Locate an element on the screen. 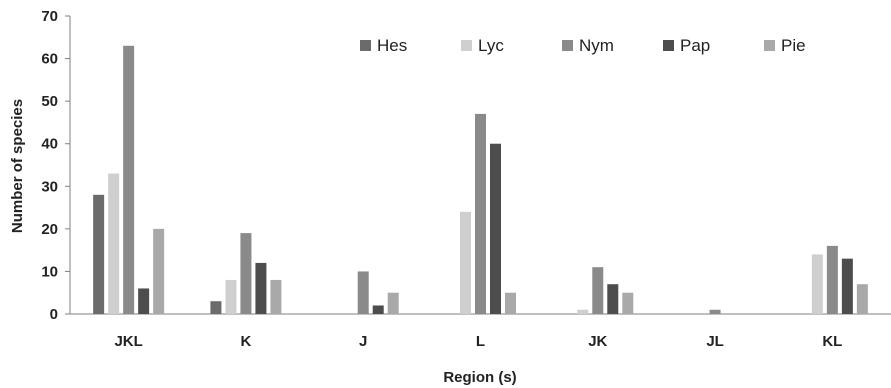 The height and width of the screenshot is (388, 891). y-tick-label: 10 is located at coordinates (49, 271).